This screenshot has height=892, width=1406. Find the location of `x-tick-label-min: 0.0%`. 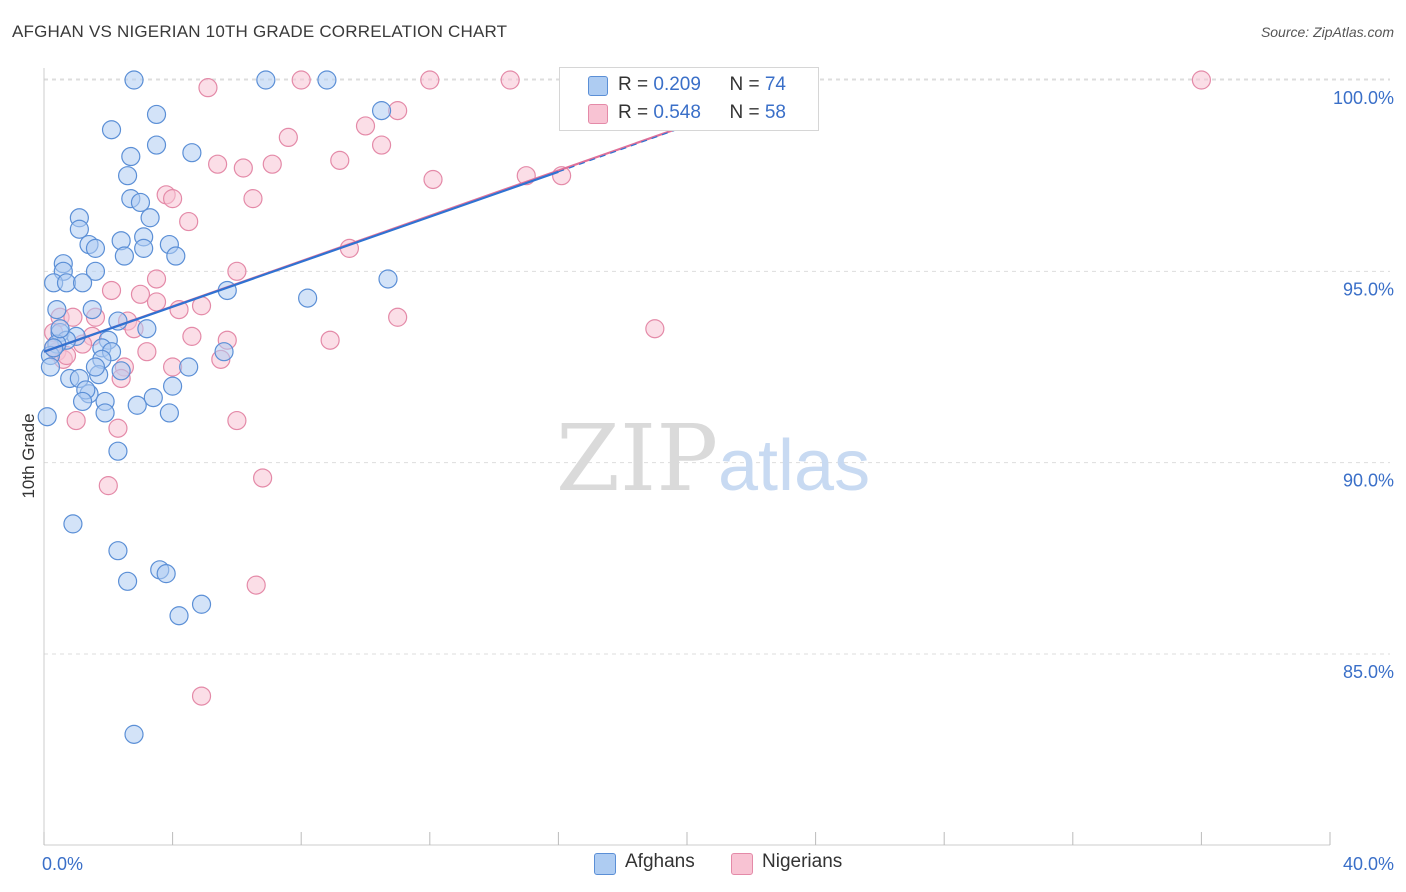

x-tick-label-min: 0.0% is located at coordinates (62, 864).